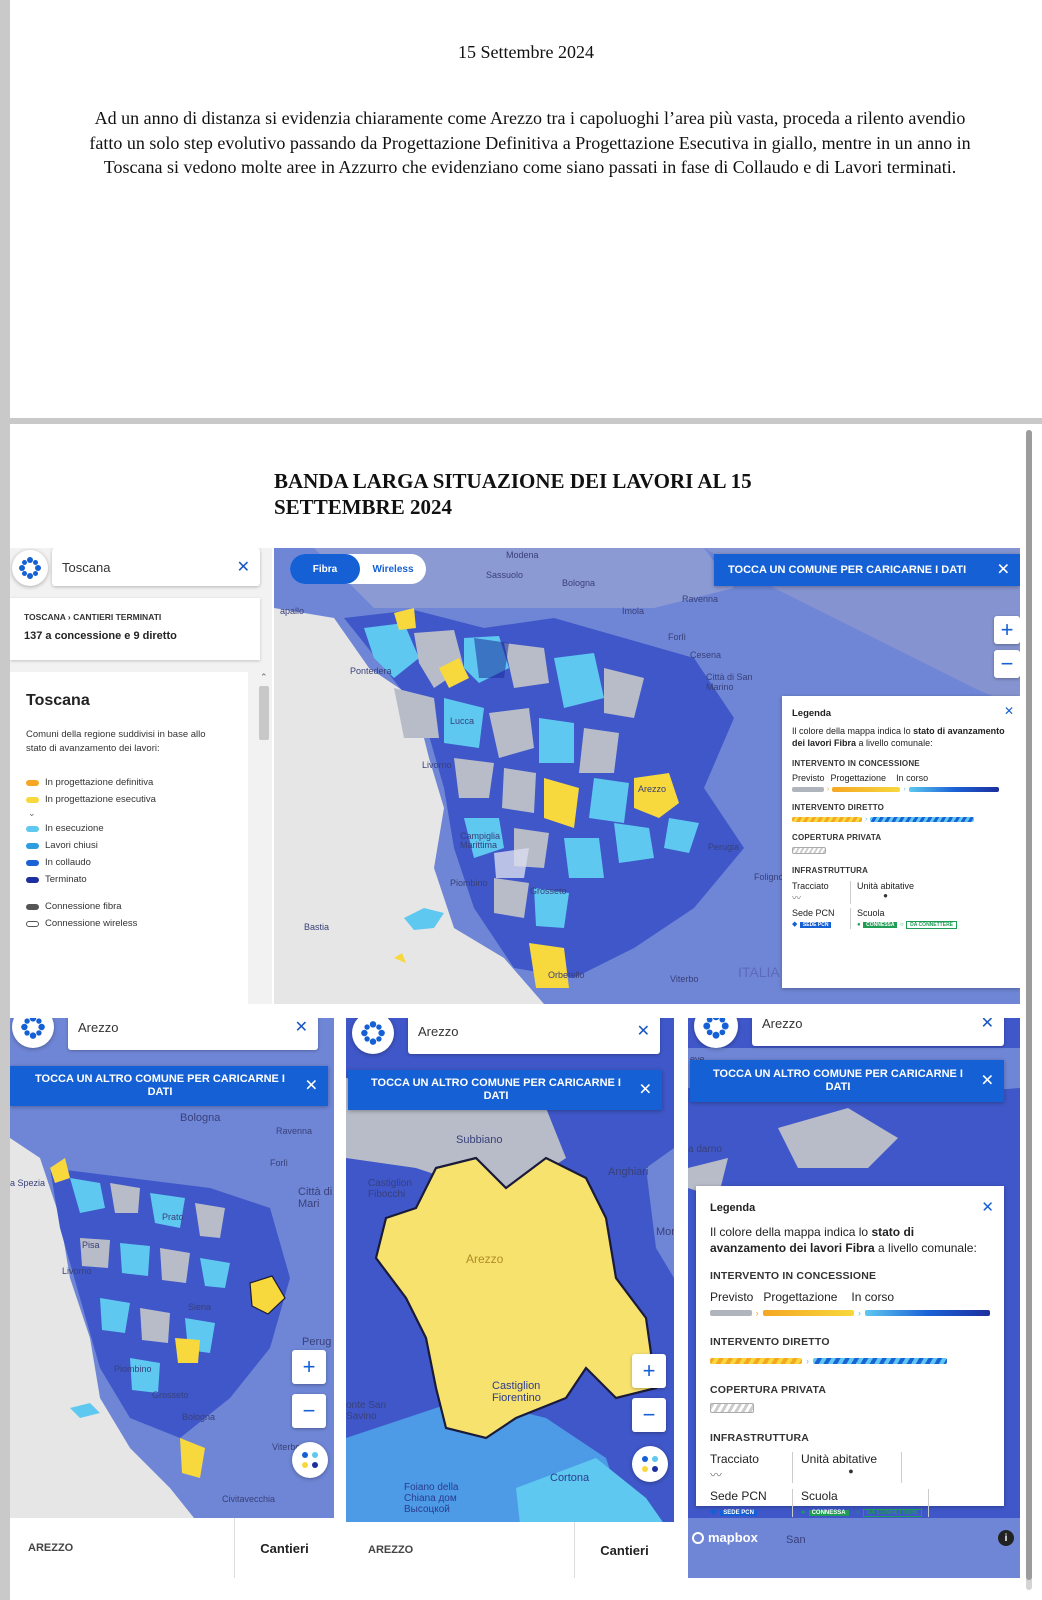 This screenshot has width=1042, height=1600. Describe the element at coordinates (93, 617) in the screenshot. I see `stats-breadcrumb: TOSCANA › CANTIERI TERMINATI` at that location.